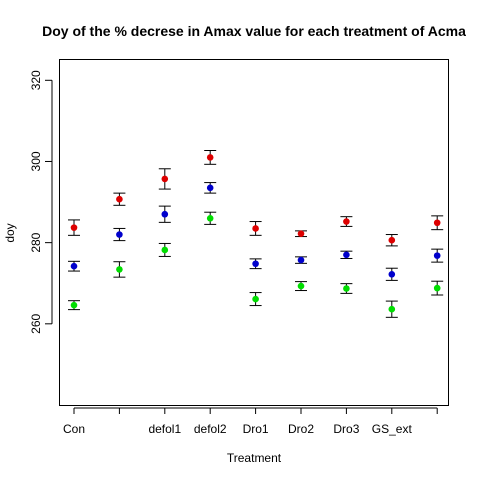 Image resolution: width=480 pixels, height=480 pixels. Describe the element at coordinates (301, 429) in the screenshot. I see `x-tick-label: Dro2` at that location.